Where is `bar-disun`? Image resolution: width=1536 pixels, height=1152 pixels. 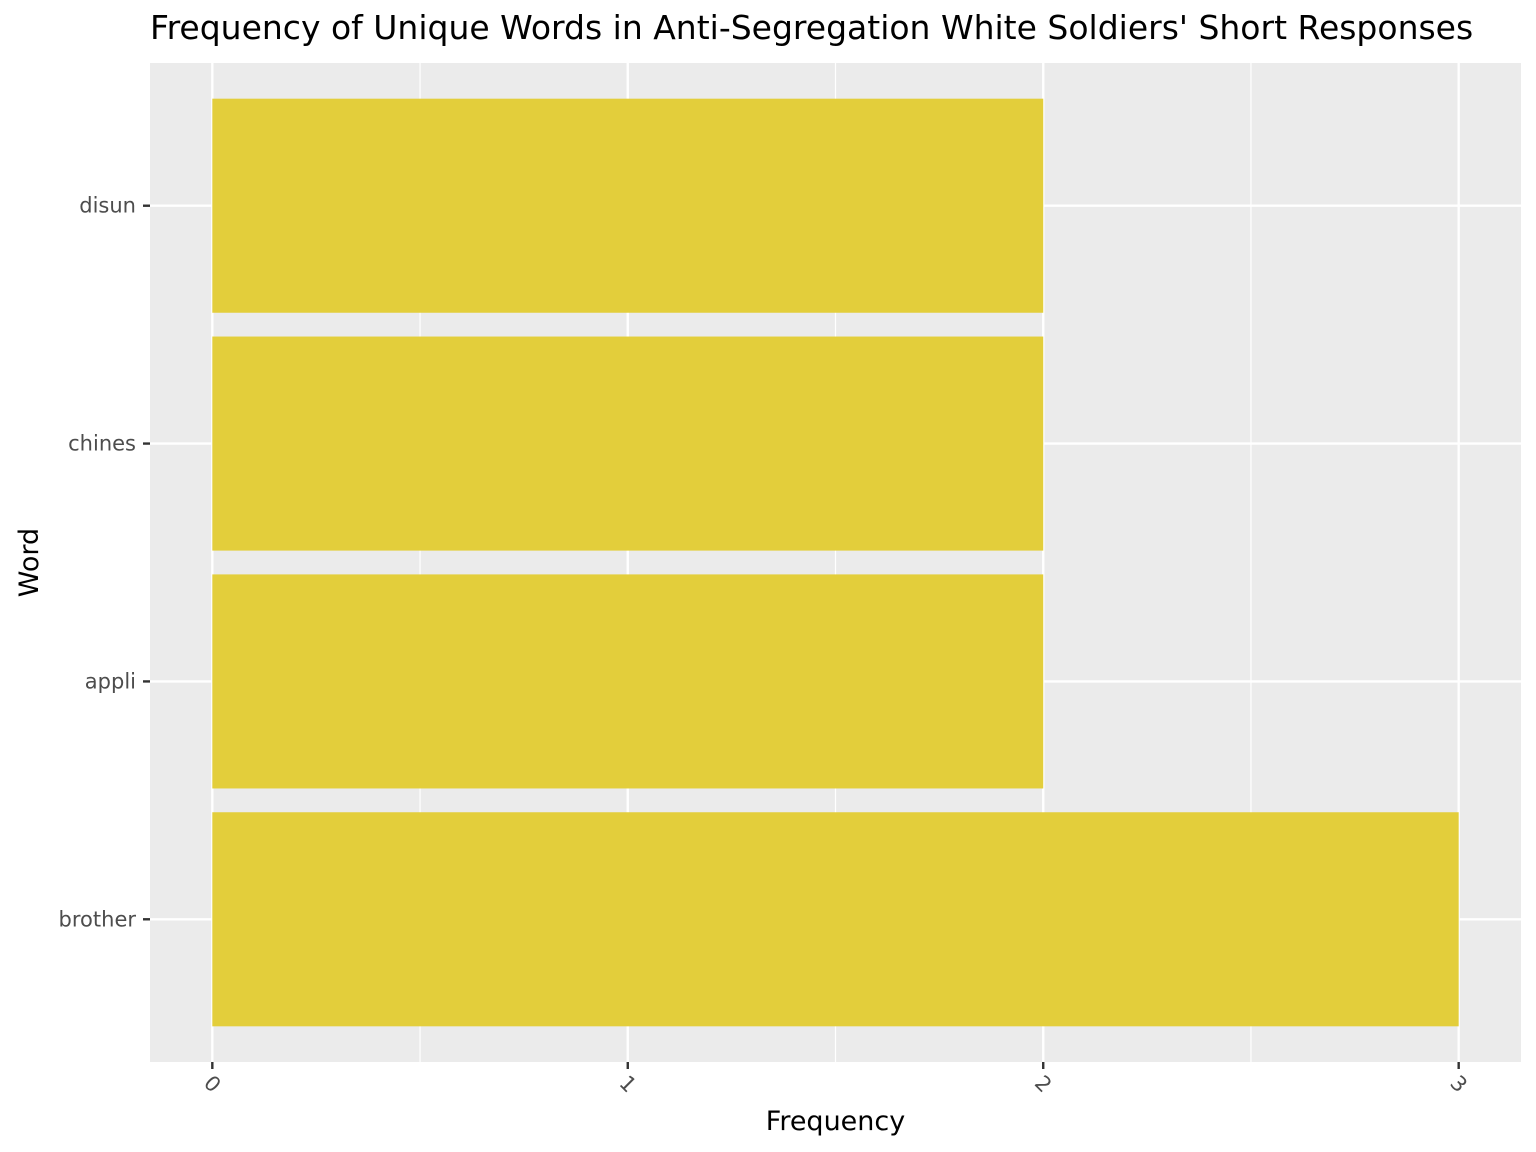
bar-disun is located at coordinates (628, 205).